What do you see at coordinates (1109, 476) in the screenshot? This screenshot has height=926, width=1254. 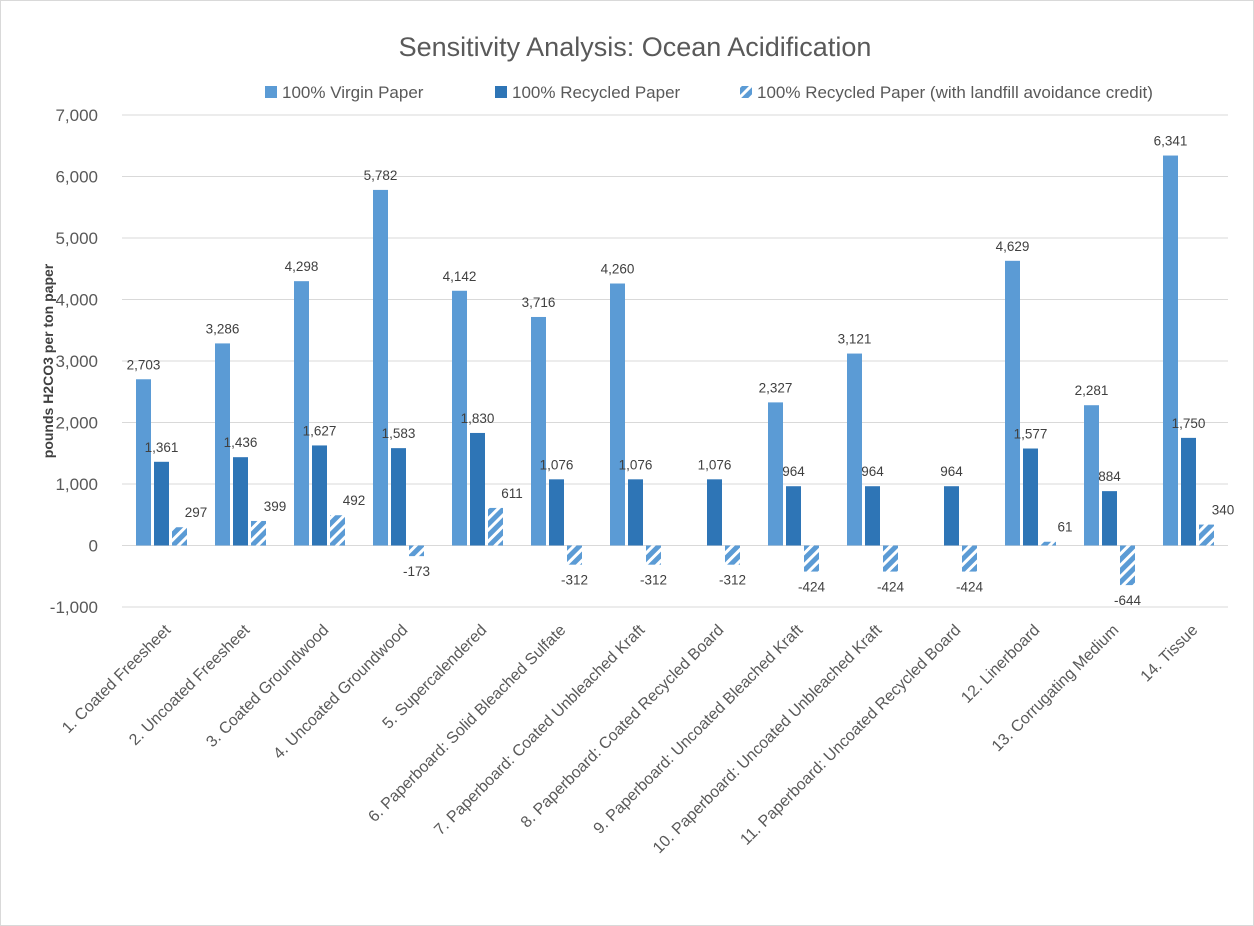 I see `data-label: 884` at bounding box center [1109, 476].